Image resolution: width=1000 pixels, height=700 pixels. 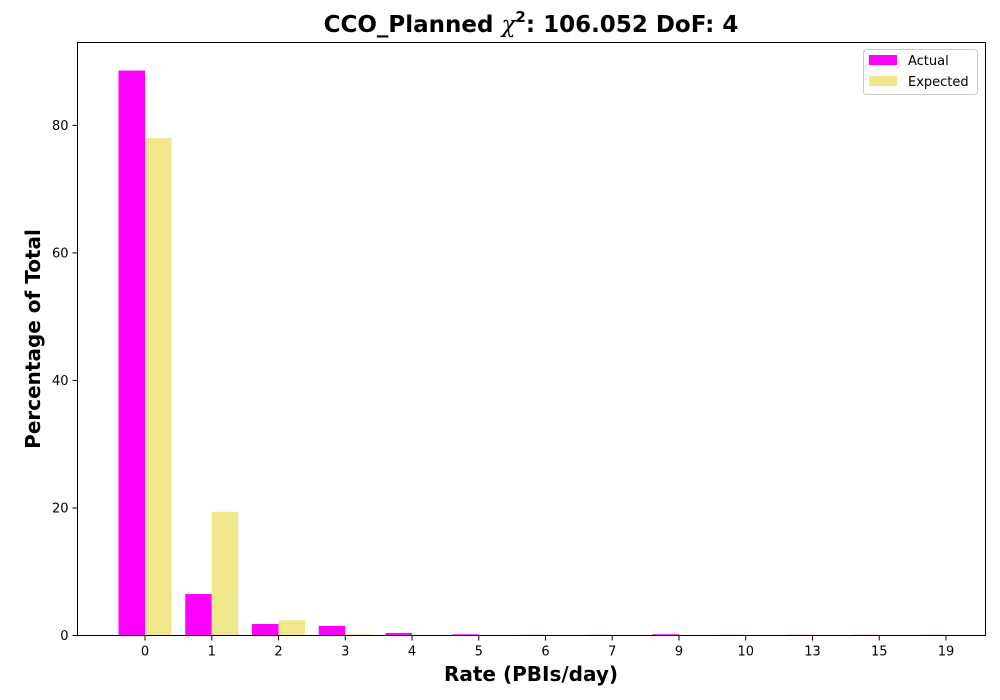 What do you see at coordinates (883, 60) in the screenshot?
I see `legend-swatch-actual` at bounding box center [883, 60].